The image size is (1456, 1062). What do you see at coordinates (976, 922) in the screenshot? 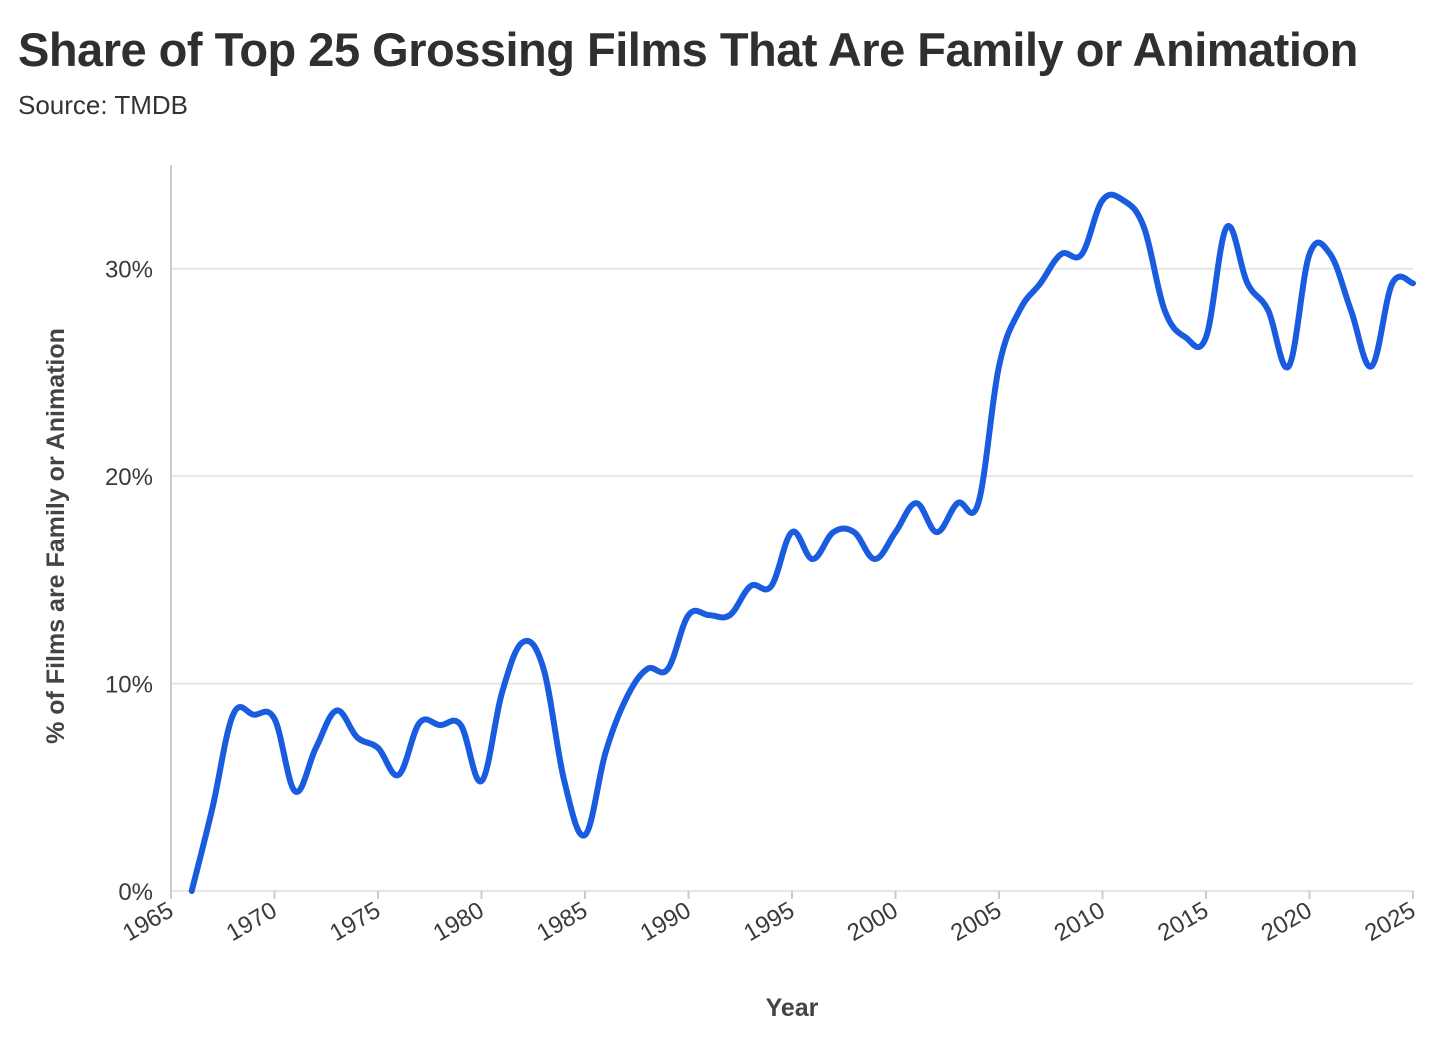
I see `x-tick-label: 2005` at bounding box center [976, 922].